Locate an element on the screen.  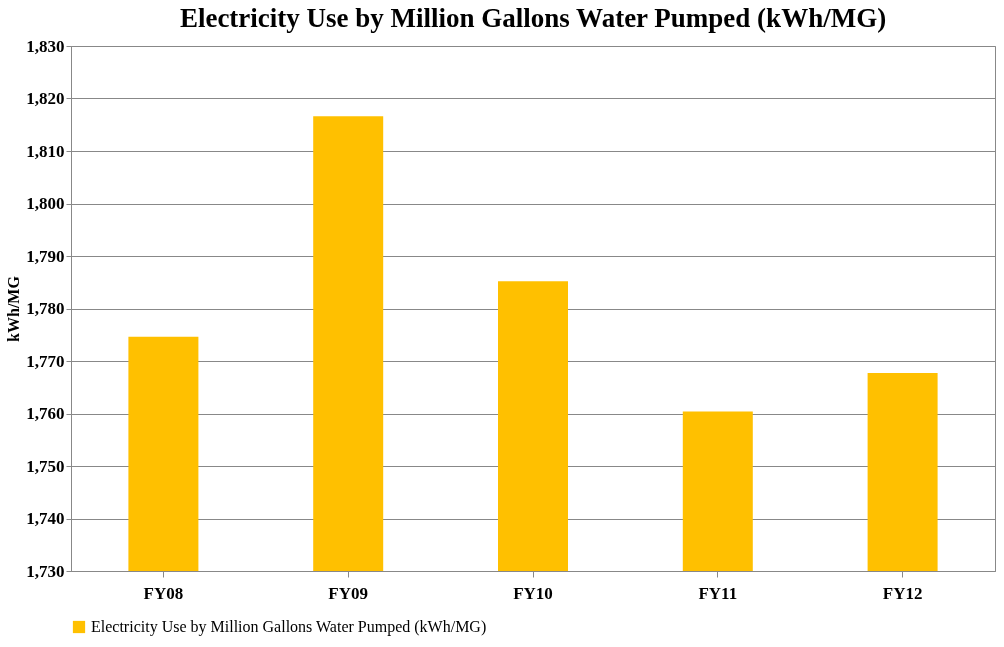
x-tick-label: FY12 is located at coordinates (902, 593).